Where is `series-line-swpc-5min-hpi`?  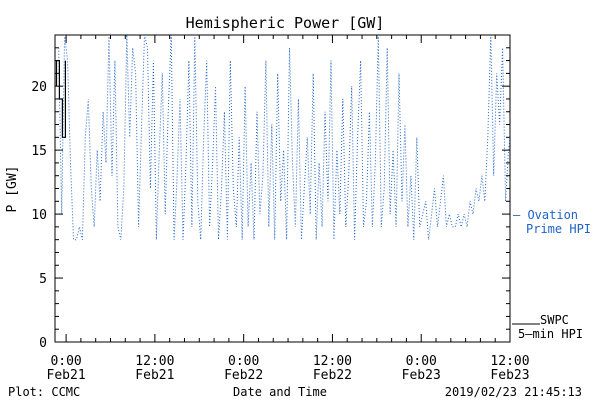
series-line-swpc-5min-hpi is located at coordinates (61, 98).